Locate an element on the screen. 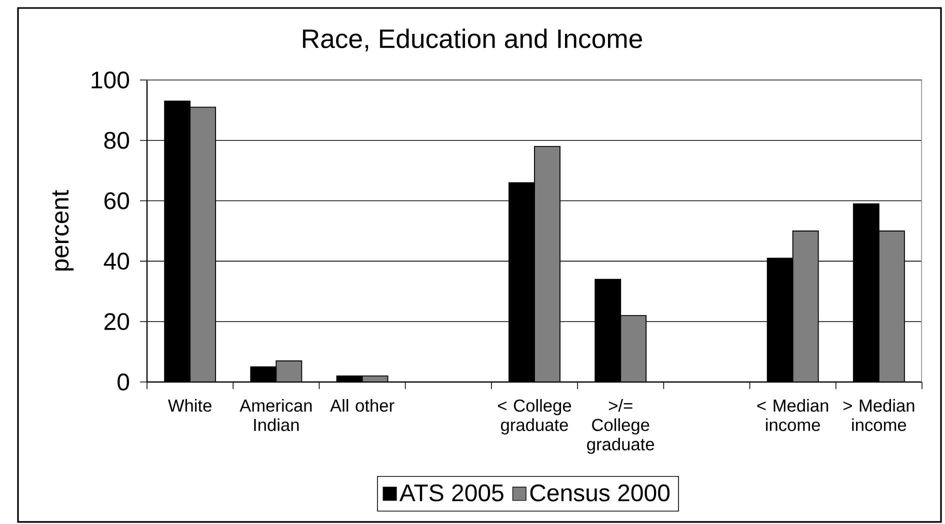  x-tick-label: < Median income is located at coordinates (792, 415).